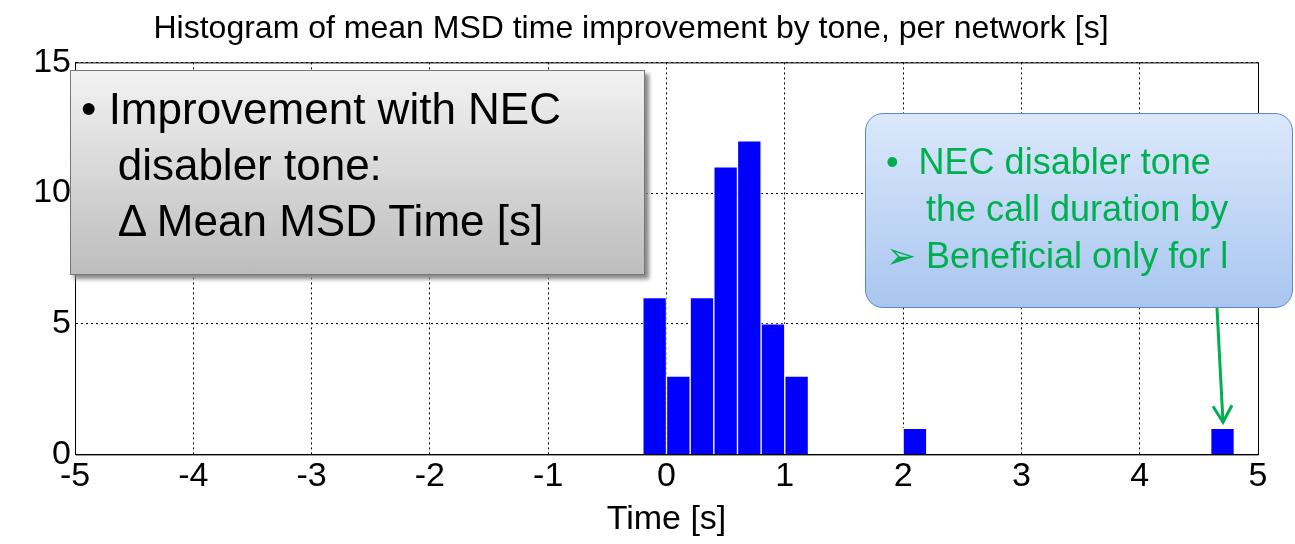 This screenshot has height=544, width=1295. Describe the element at coordinates (1258, 474) in the screenshot. I see `x-tick-label: 5` at that location.